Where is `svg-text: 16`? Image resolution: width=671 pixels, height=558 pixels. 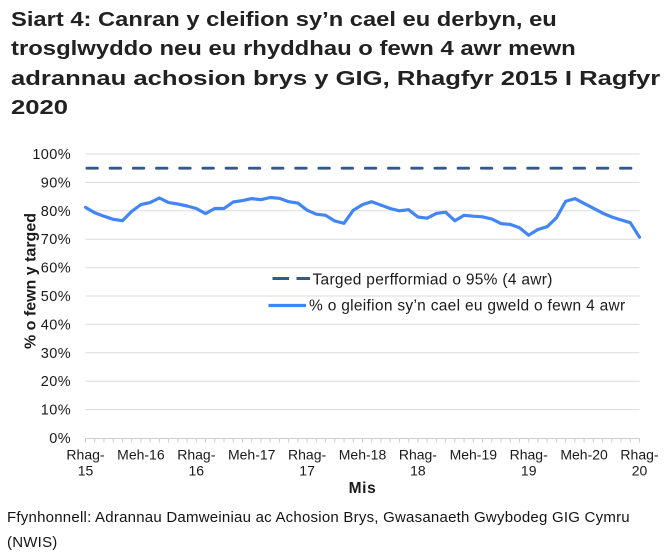
svg-text: 16 is located at coordinates (197, 471).